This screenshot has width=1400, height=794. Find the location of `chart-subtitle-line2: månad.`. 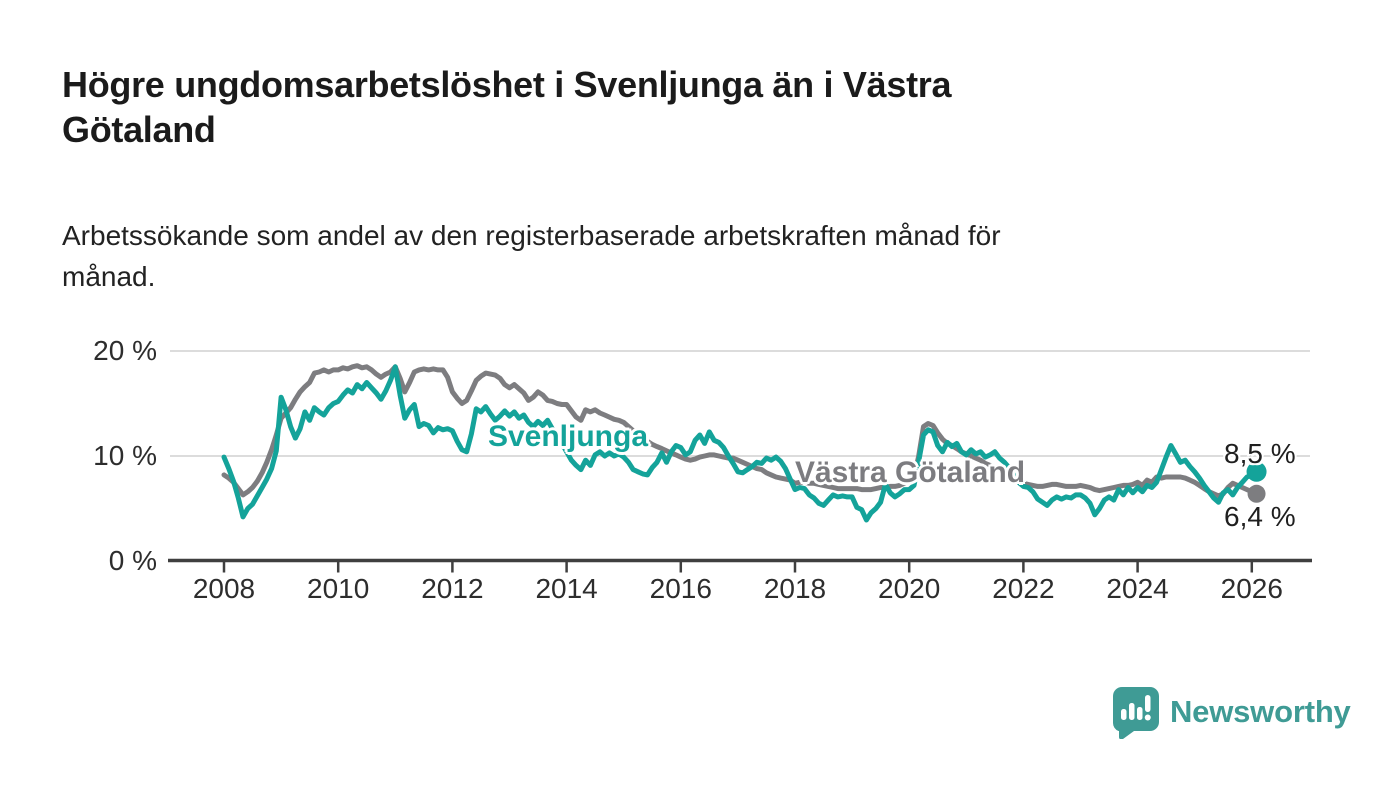

chart-subtitle-line2: månad. is located at coordinates (109, 277).